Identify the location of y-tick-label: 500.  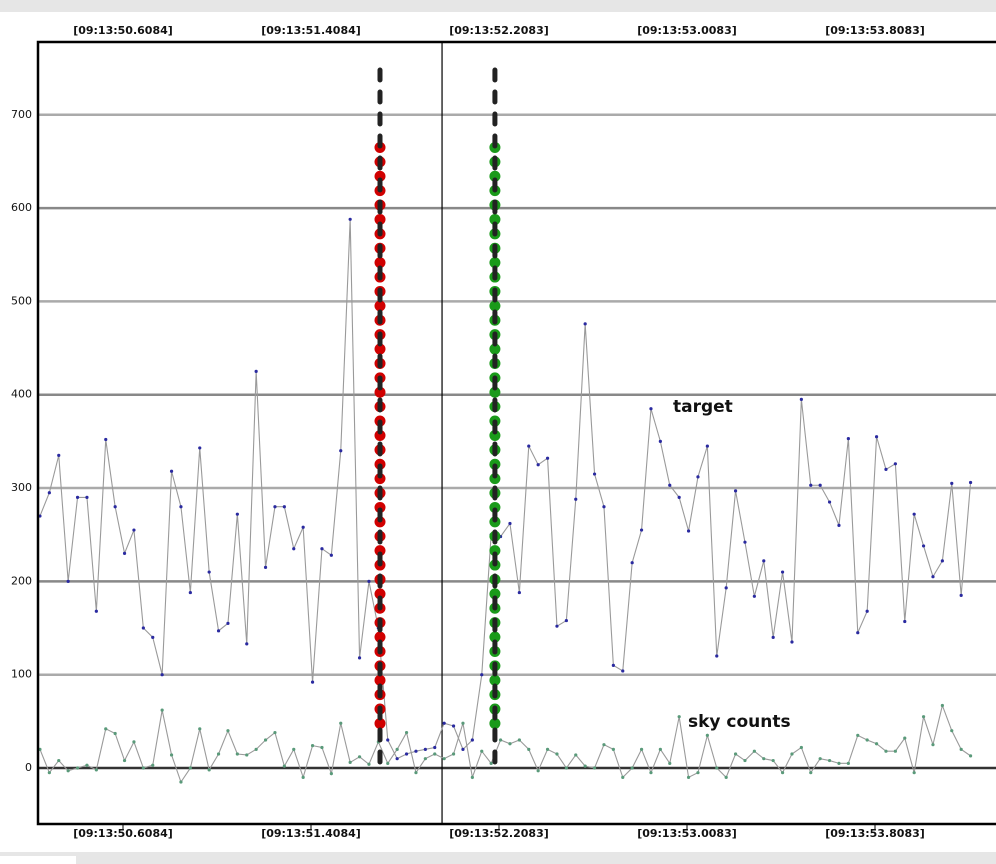
(21, 300).